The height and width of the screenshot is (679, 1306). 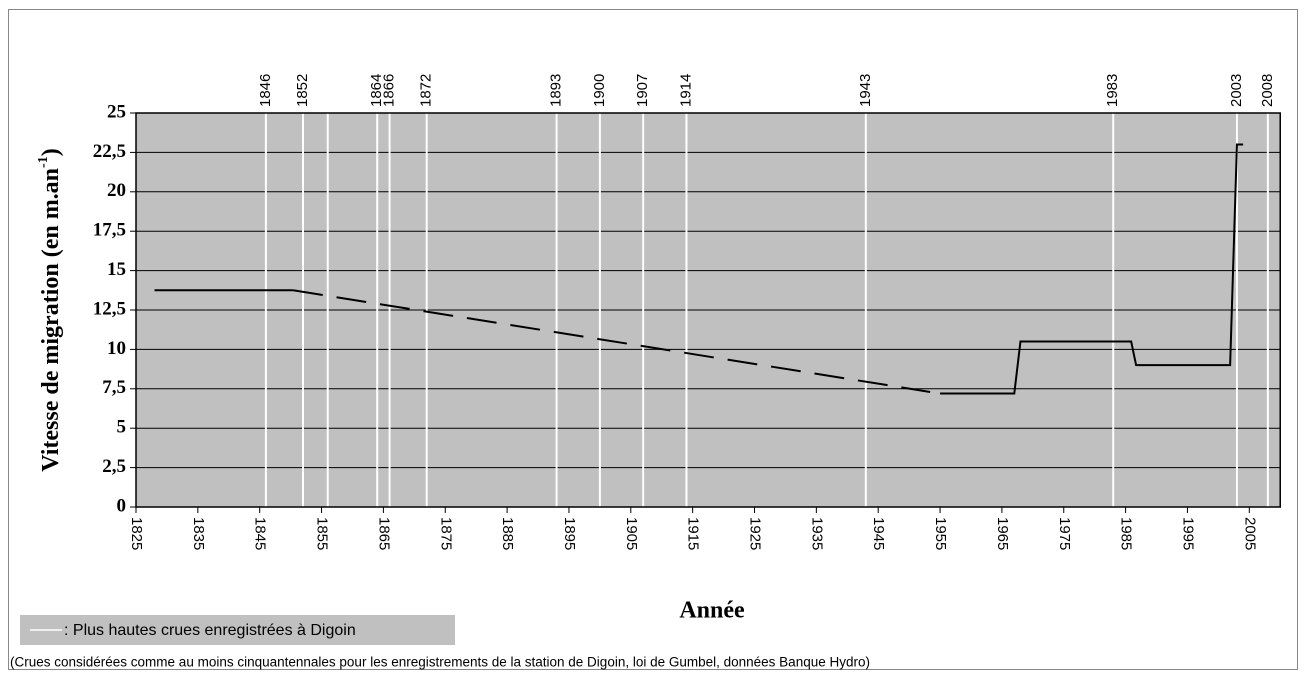 What do you see at coordinates (642, 90) in the screenshot?
I see `flood-label: 1907` at bounding box center [642, 90].